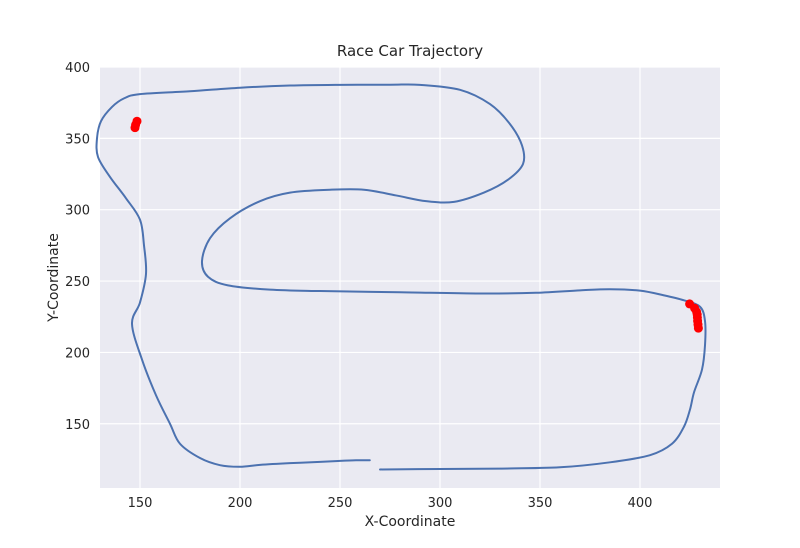 This screenshot has height=548, width=800. I want to click on y-tick-label: 350, so click(77, 139).